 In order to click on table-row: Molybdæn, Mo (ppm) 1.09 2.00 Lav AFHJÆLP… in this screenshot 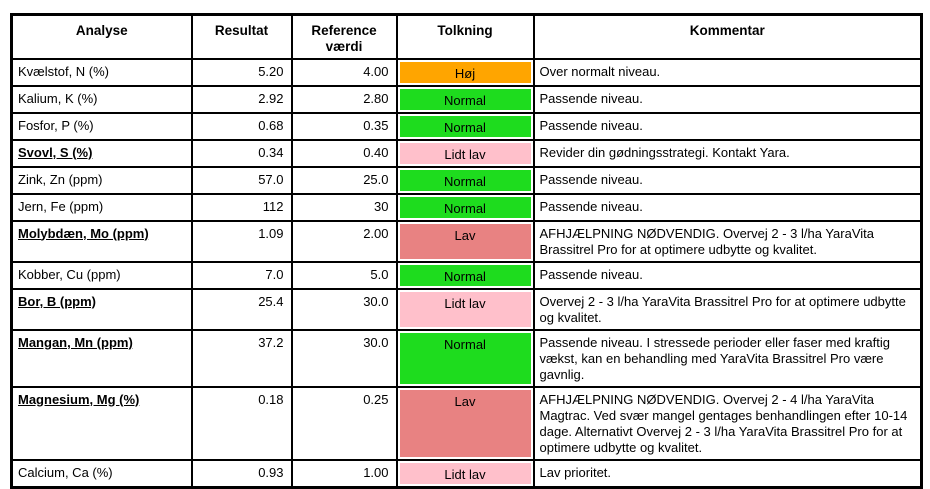, I will do `click(466, 241)`.